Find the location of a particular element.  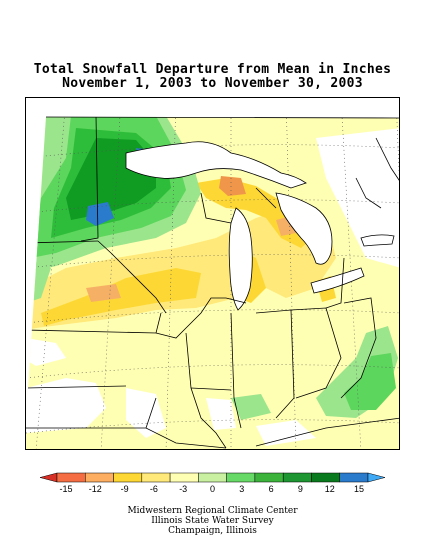

legend-swatches is located at coordinates (212, 477).